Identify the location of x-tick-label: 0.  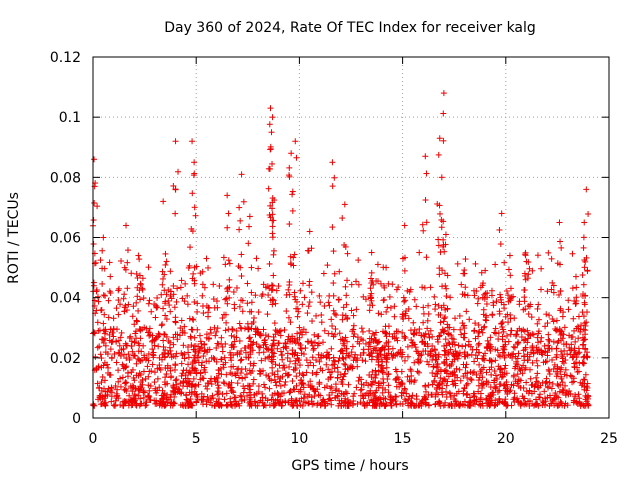
(93, 439).